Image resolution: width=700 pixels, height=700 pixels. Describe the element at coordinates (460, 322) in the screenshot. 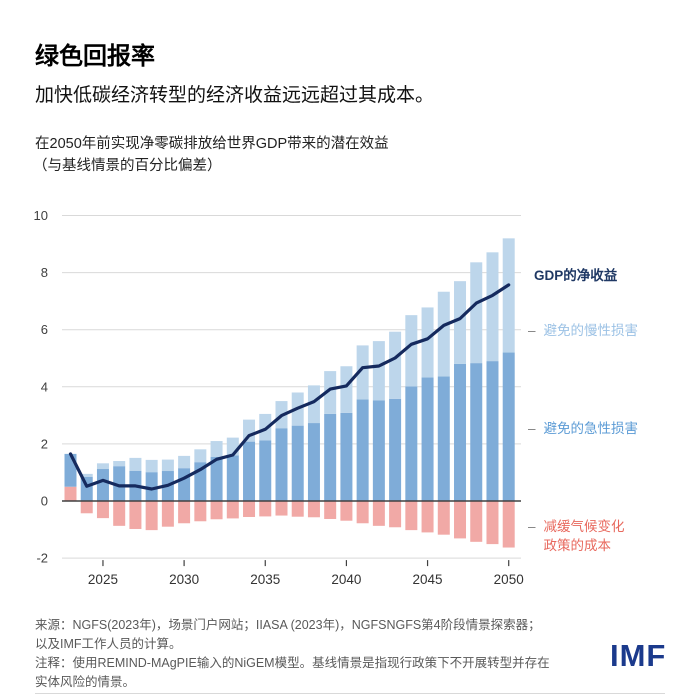

I see `bar-chronic-2047` at that location.